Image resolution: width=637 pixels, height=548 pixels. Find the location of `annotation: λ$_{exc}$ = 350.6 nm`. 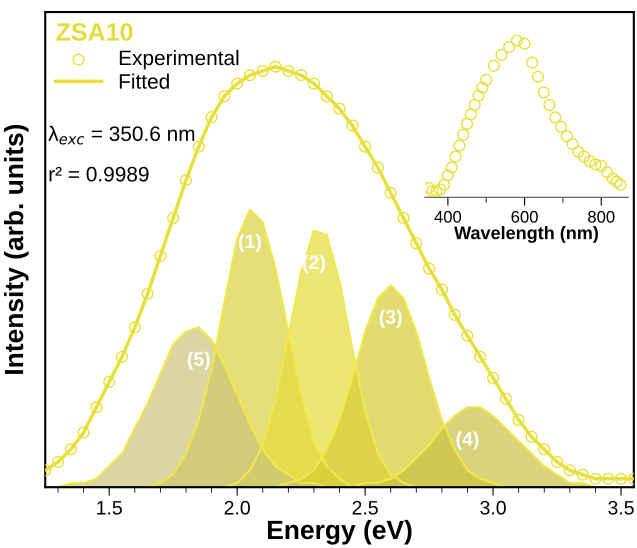

annotation: λ$_{exc}$ = 350.6 nm is located at coordinates (121, 135).